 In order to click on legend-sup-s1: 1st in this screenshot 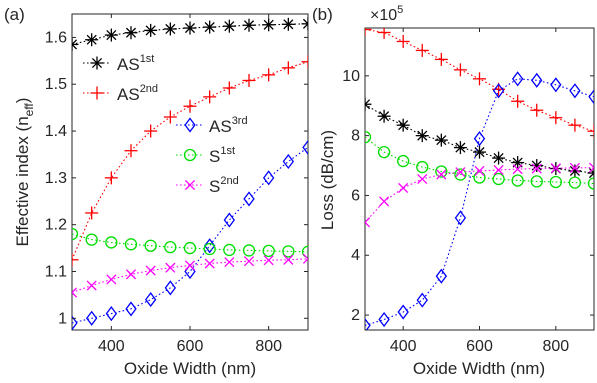, I will do `click(227, 151)`.